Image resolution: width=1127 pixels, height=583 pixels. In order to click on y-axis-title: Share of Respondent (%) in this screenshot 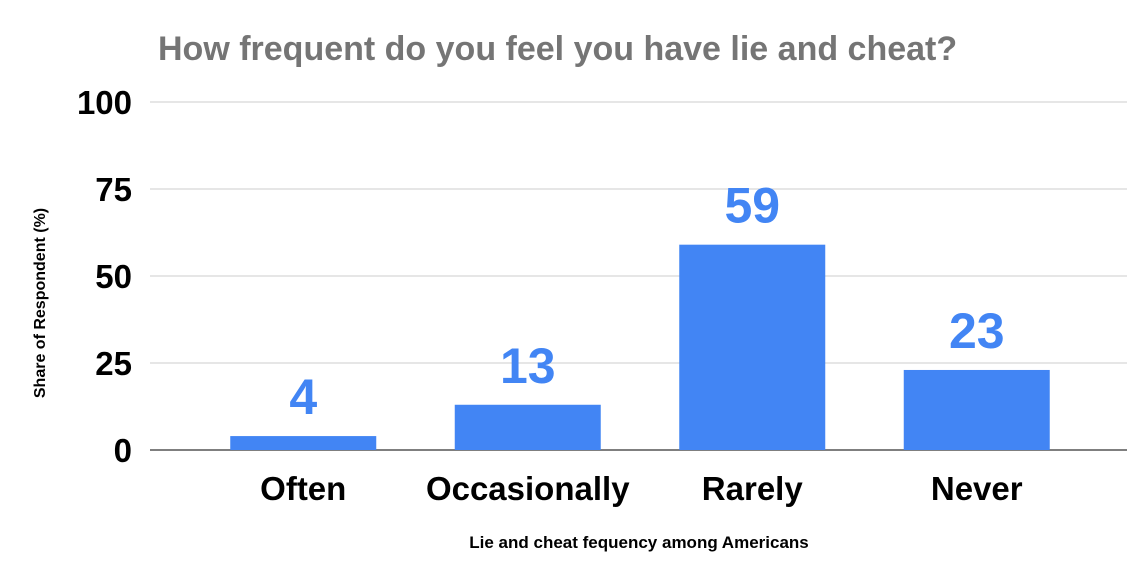, I will do `click(40, 303)`.